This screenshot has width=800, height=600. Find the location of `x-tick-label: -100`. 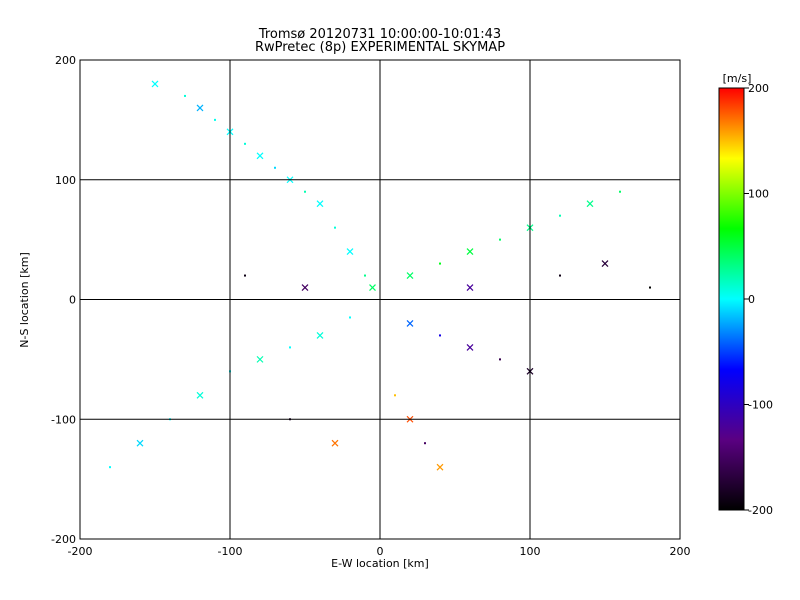

x-tick-label: -100 is located at coordinates (230, 551).